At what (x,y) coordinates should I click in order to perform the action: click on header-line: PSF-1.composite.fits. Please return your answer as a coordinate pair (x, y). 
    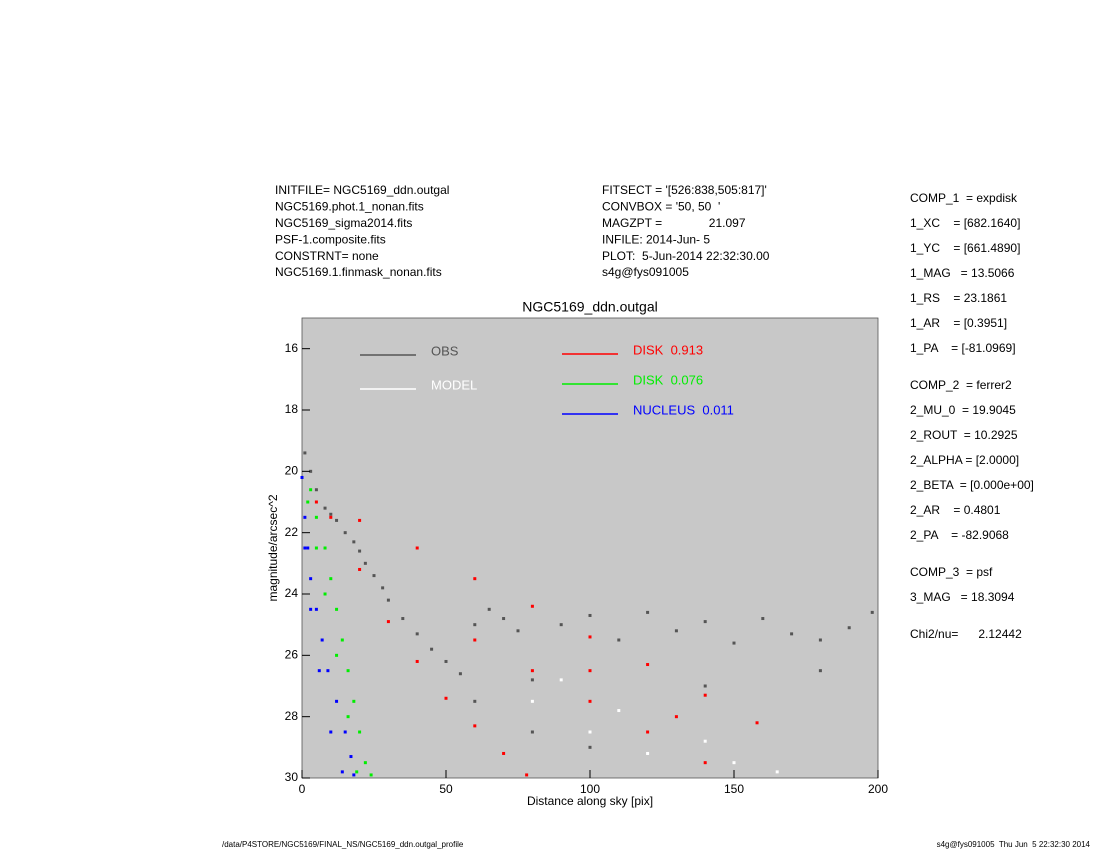
    Looking at the image, I should click on (330, 239).